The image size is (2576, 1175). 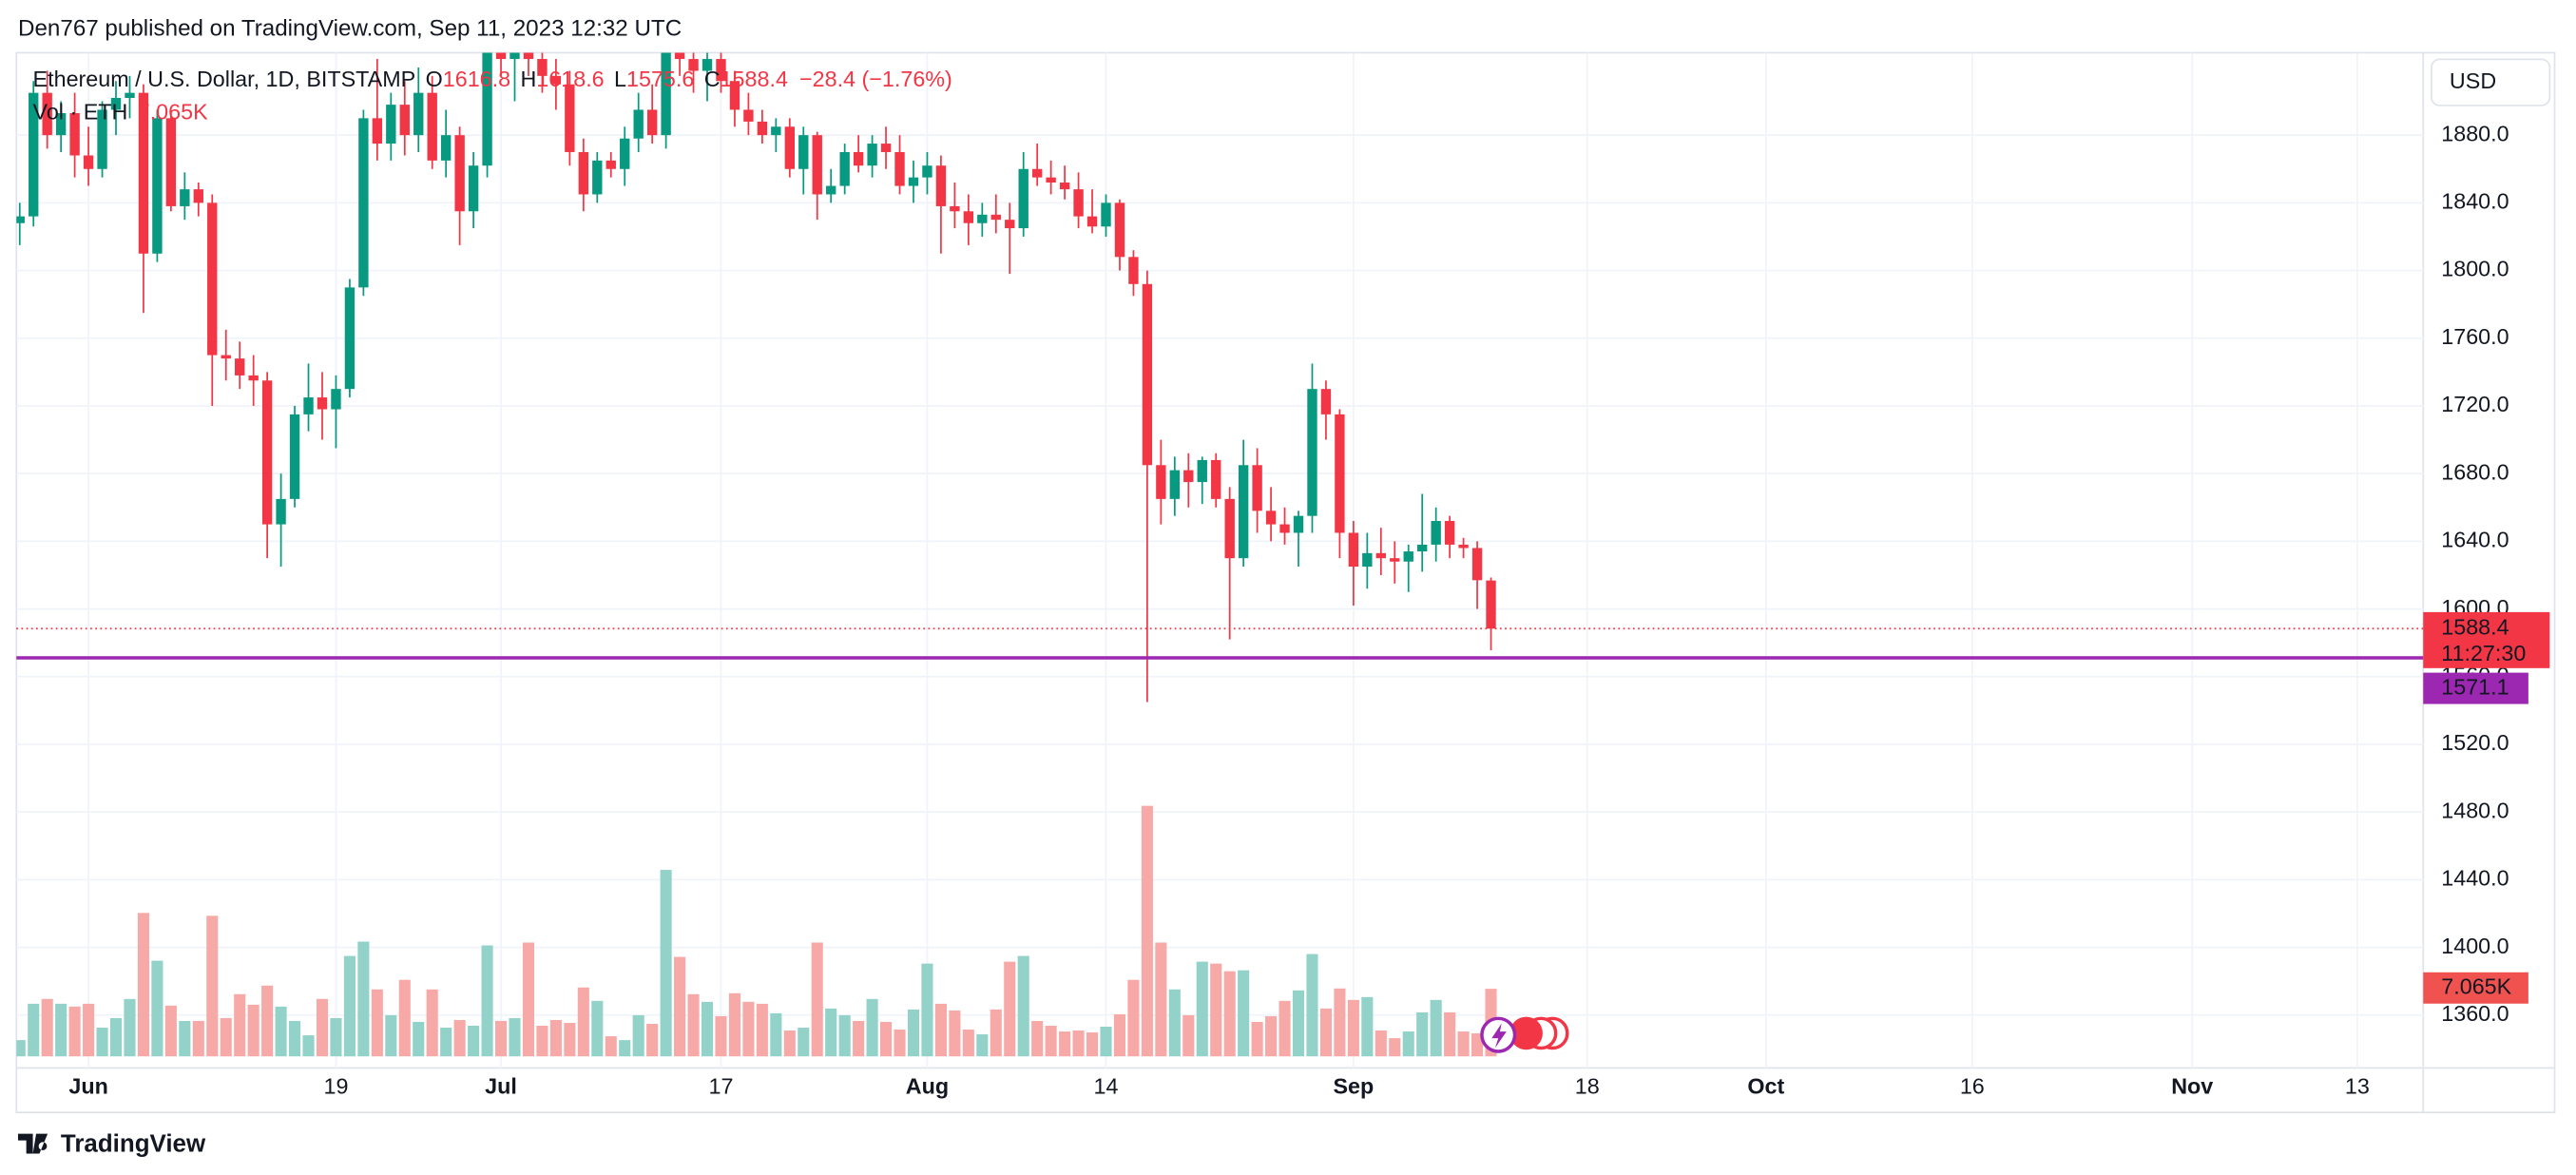 What do you see at coordinates (435, 79) in the screenshot?
I see `legend-letter: O` at bounding box center [435, 79].